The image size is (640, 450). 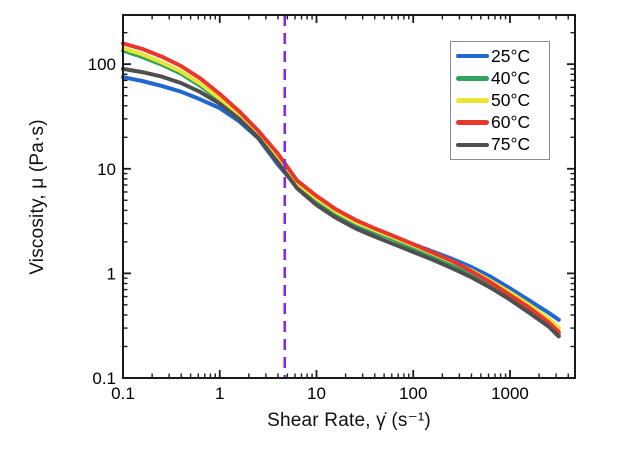 I want to click on legend-item: 50°C, so click(x=502, y=100).